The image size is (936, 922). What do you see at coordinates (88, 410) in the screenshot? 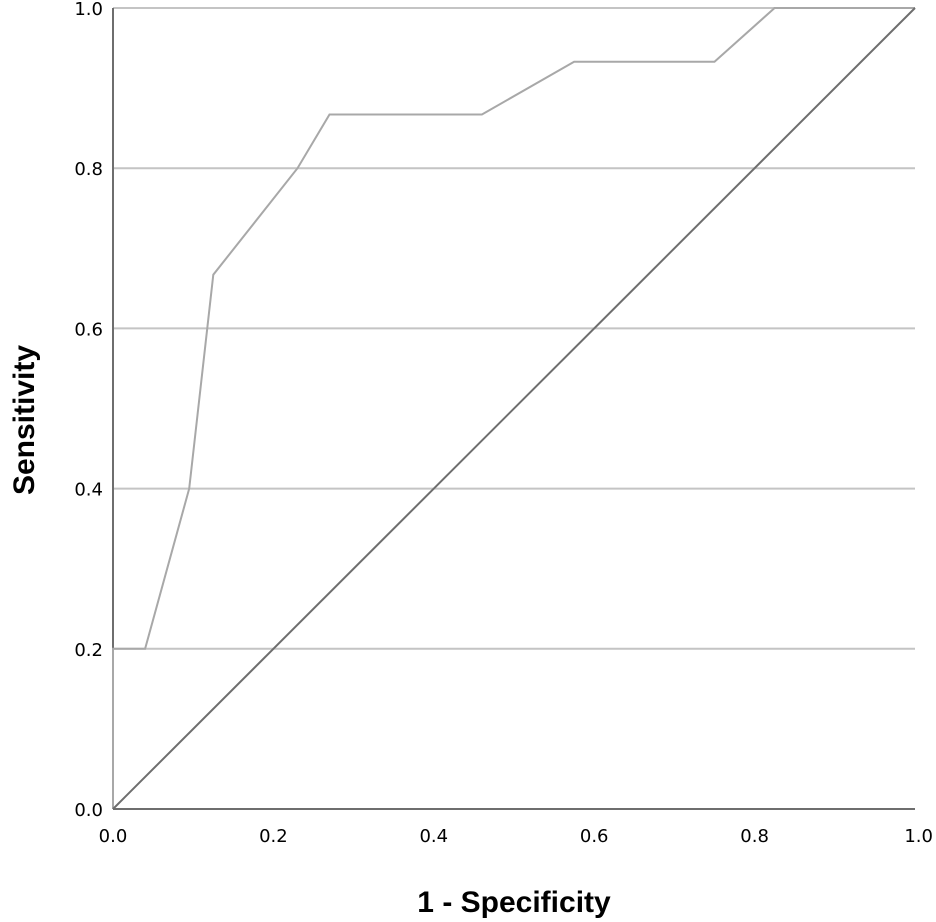
I see `y-tick-labels: 0.0 0.2 0.4 0.6 0.8 1.0` at bounding box center [88, 410].